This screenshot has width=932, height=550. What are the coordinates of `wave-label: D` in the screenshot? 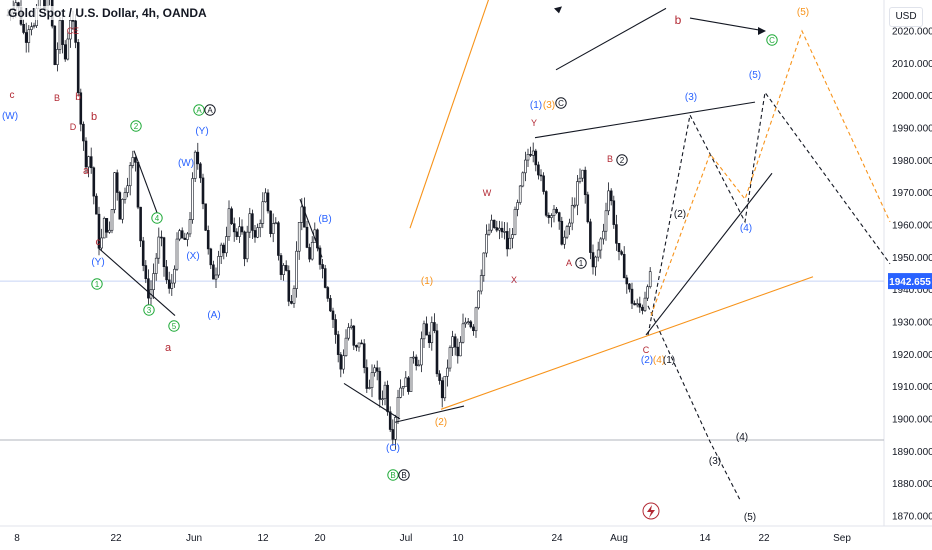 It's located at (73, 127).